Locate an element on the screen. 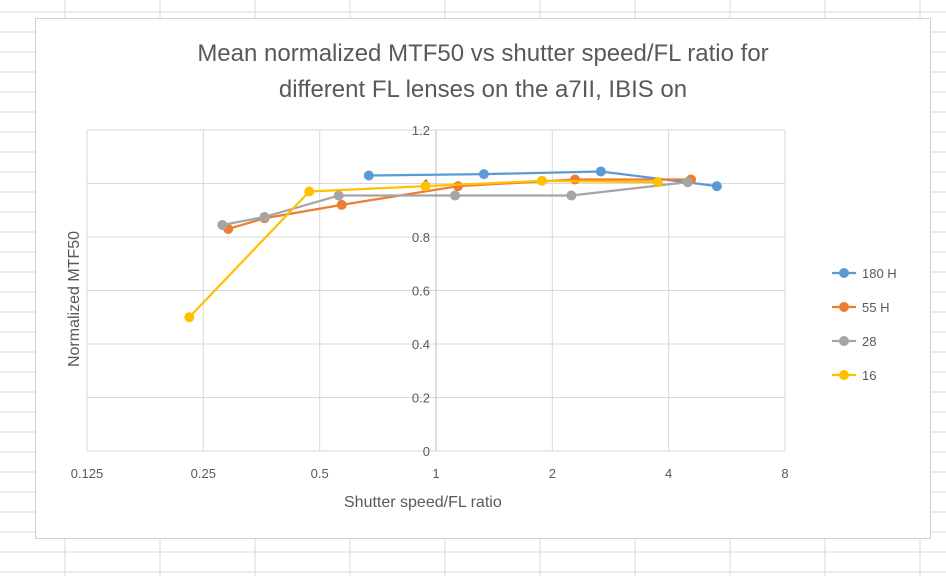 This screenshot has width=946, height=576. y-axis-title: Normalized MTF50 is located at coordinates (74, 299).